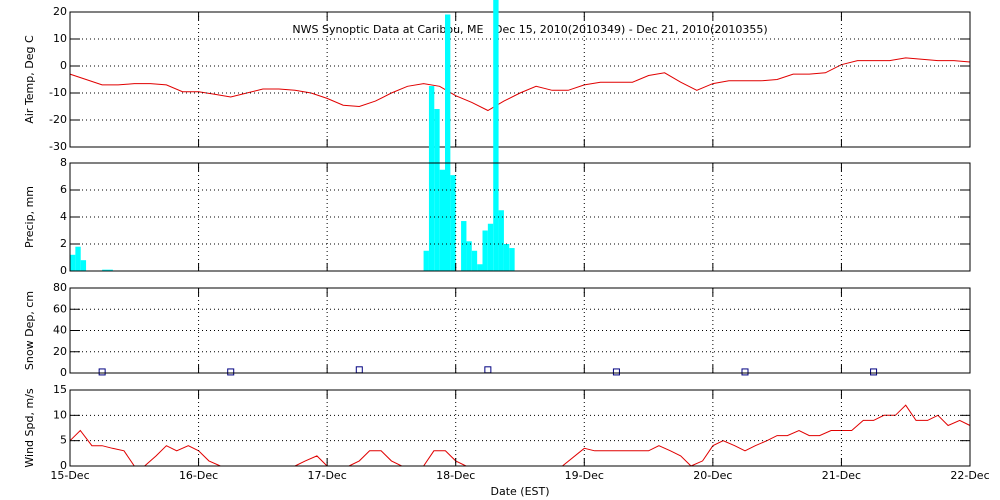 The image size is (1000, 500). Describe the element at coordinates (58, 146) in the screenshot. I see `y-tick-label: -30` at that location.